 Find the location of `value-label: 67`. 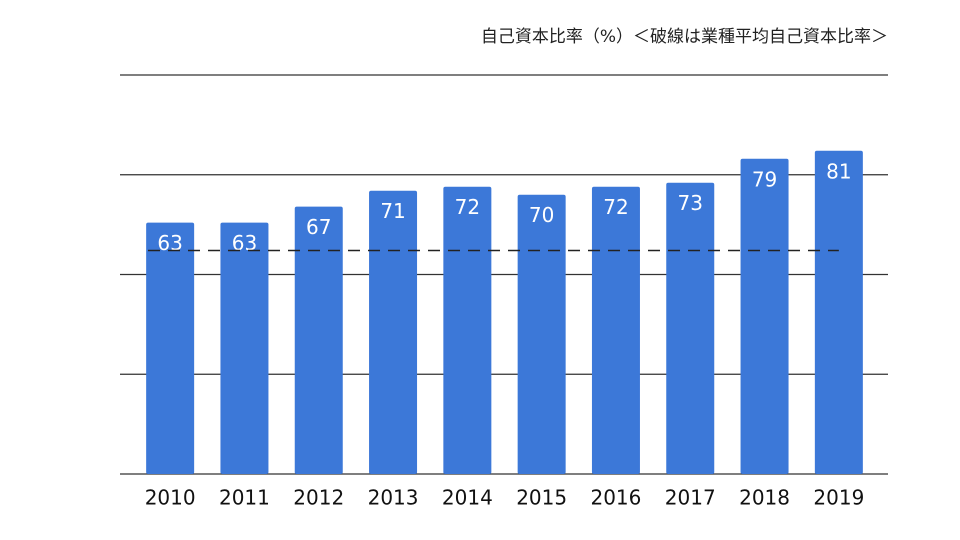

value-label: 67 is located at coordinates (318, 227).